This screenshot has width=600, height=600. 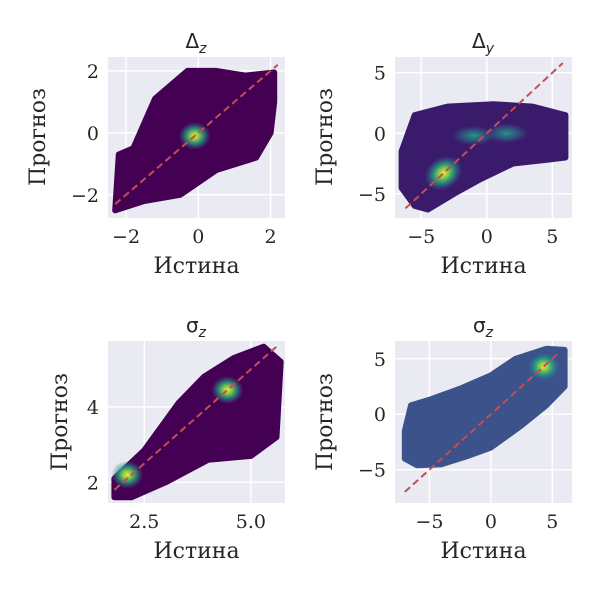 I want to click on x-tick-label: 2, so click(x=271, y=237).